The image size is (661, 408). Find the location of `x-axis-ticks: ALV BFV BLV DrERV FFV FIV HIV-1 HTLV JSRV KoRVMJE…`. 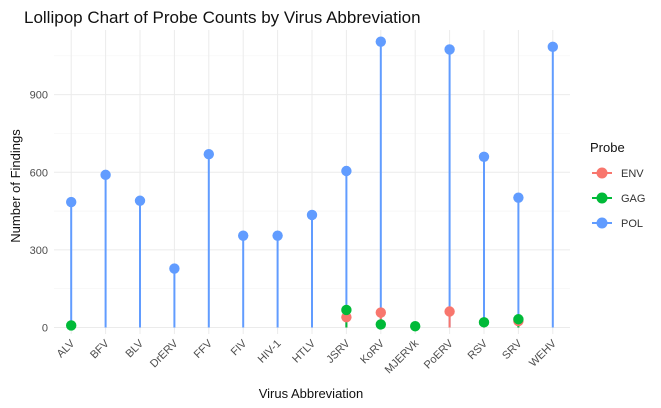

x-axis-ticks: ALV BFV BLV DrERV FFV FIV HIV-1 HTLV JSRV KoRVMJE… is located at coordinates (307, 356).